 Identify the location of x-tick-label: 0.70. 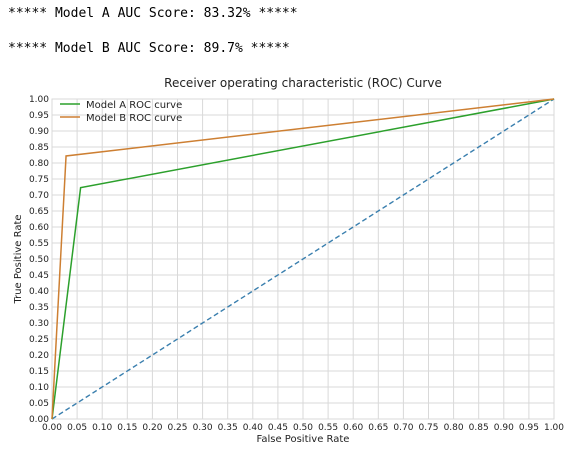
(403, 428).